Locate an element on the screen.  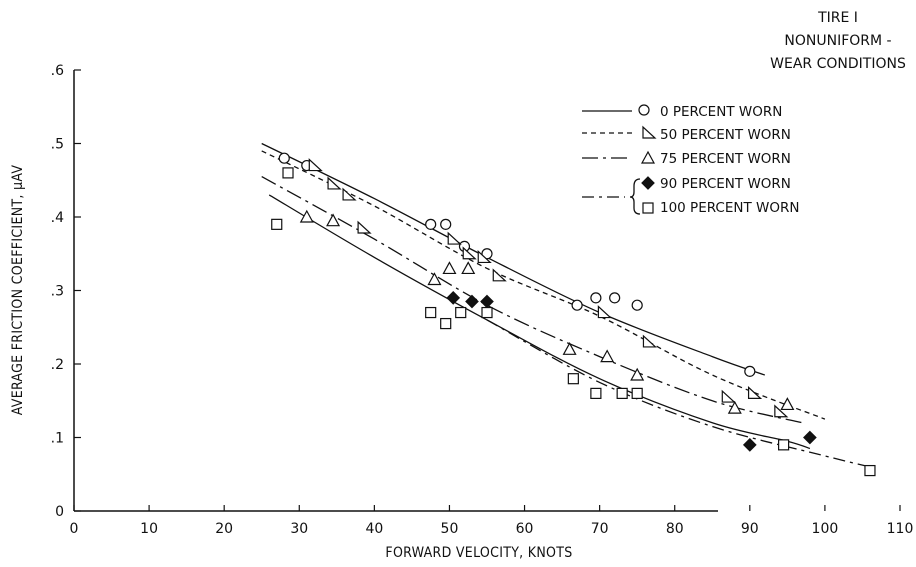
y-tick-label: .4 is located at coordinates (57, 218).